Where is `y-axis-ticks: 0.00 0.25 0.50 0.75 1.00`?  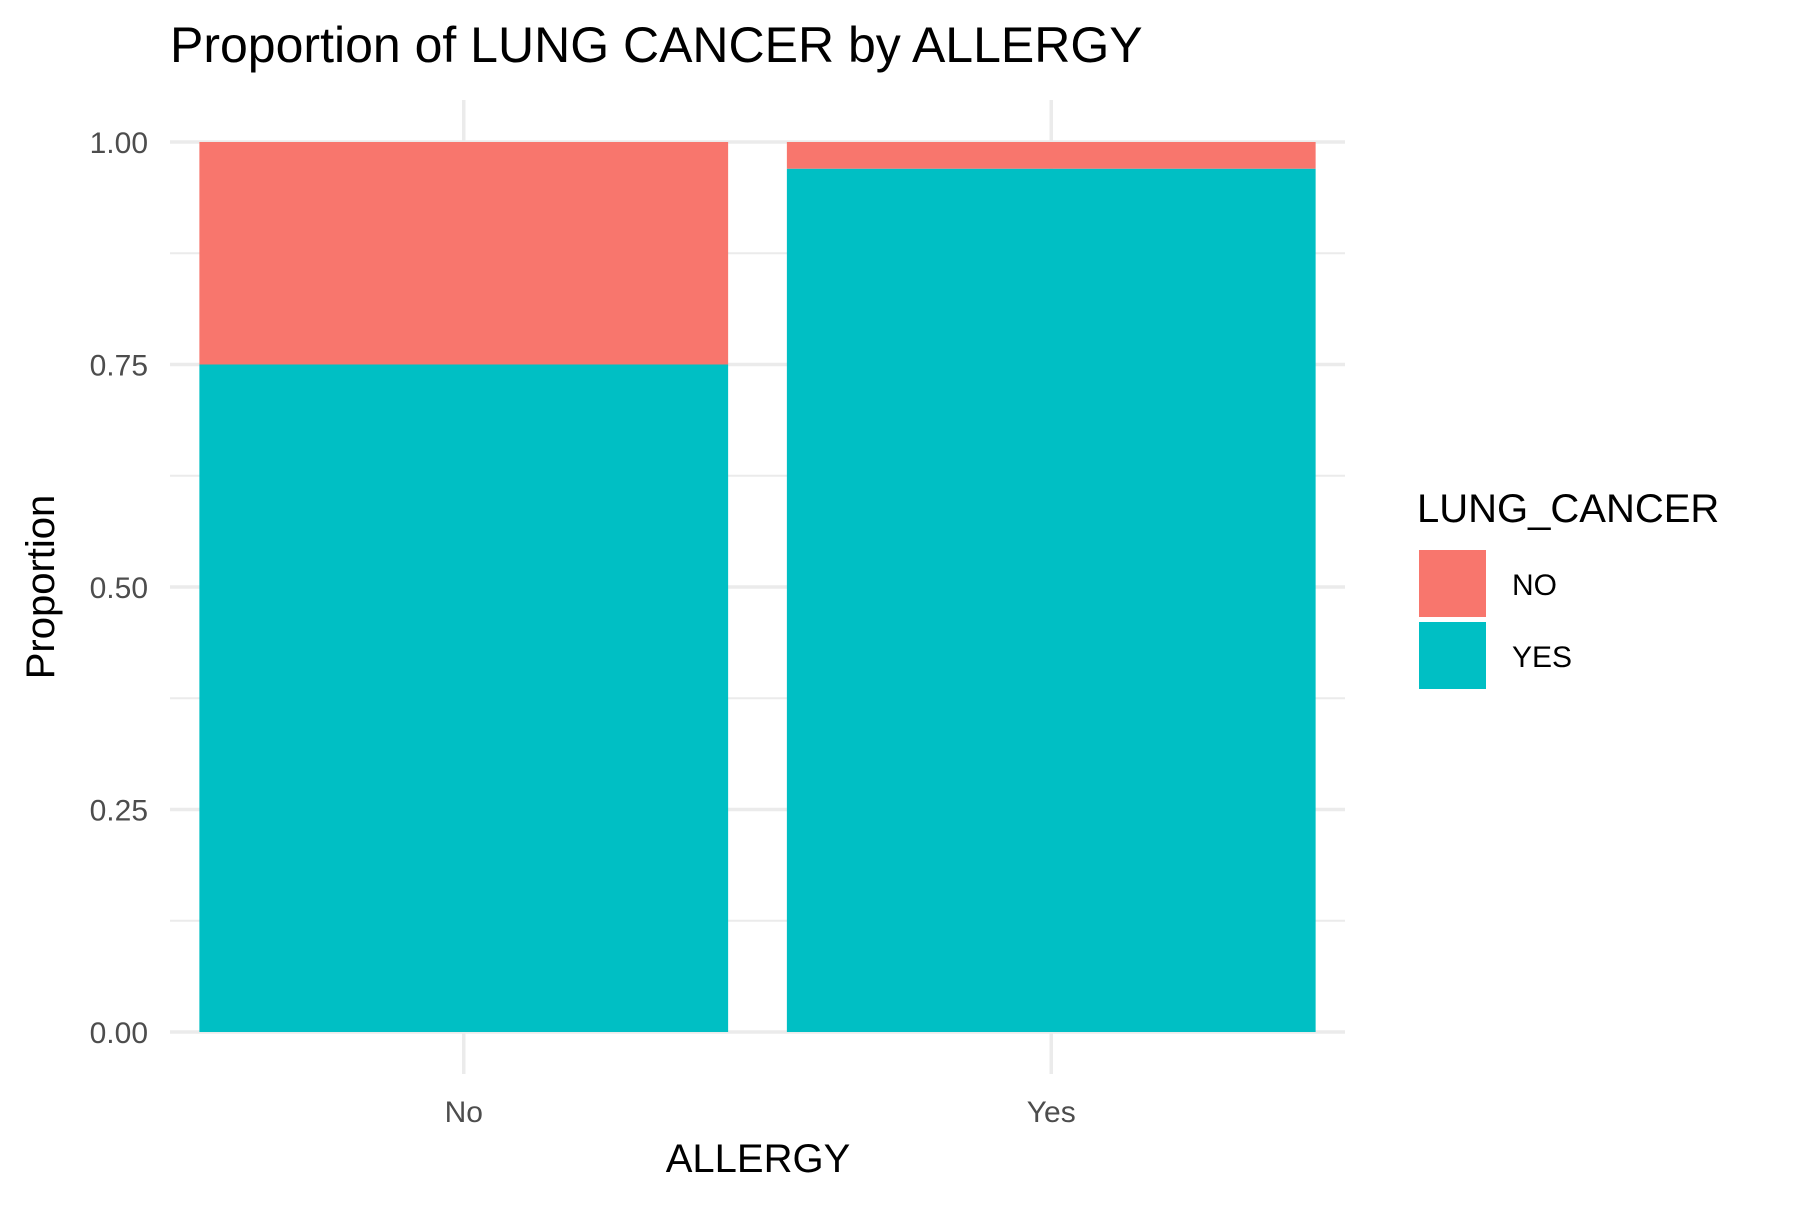 y-axis-ticks: 0.00 0.25 0.50 0.75 1.00 is located at coordinates (119, 588).